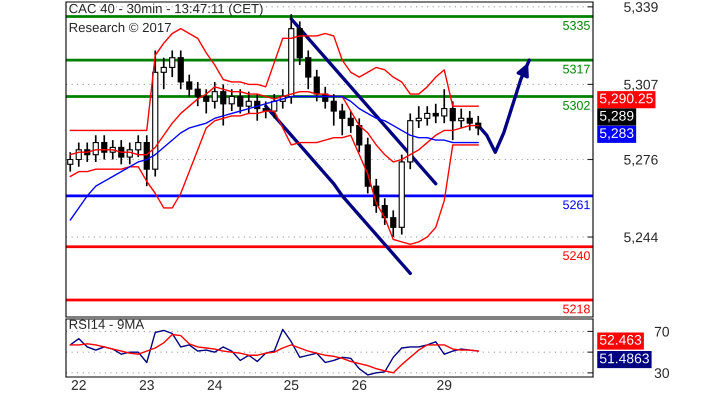  I want to click on ref-line-label: 5317, so click(576, 69).